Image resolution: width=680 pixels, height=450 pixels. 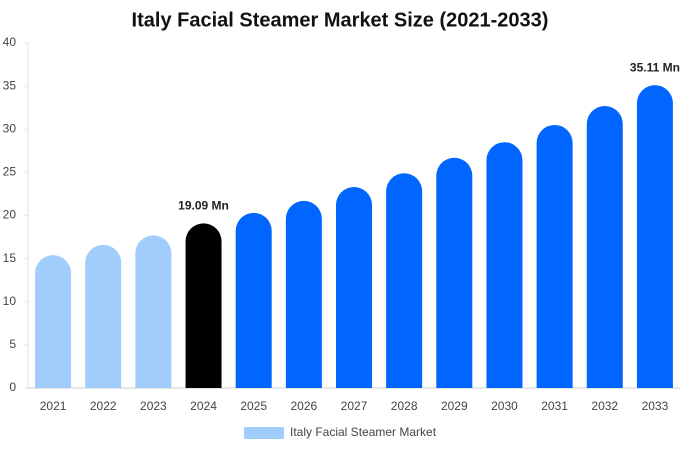 I want to click on x-tick-label: 2024, so click(x=203, y=406).